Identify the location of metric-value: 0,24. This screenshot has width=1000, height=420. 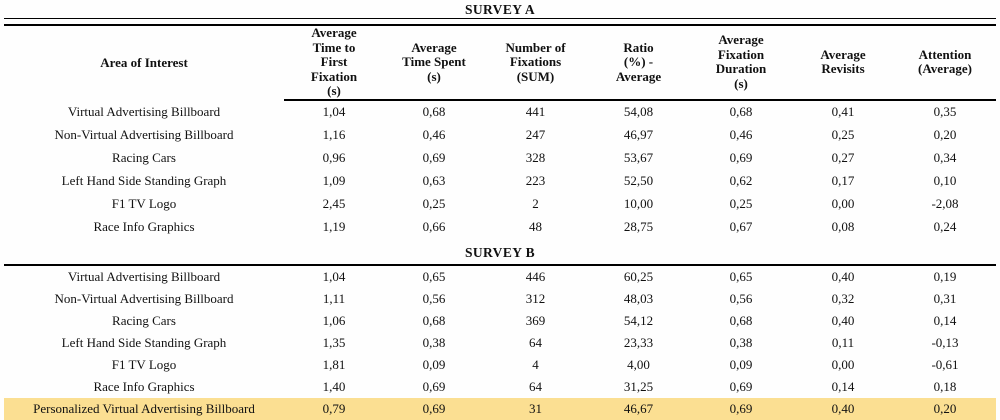
(945, 226).